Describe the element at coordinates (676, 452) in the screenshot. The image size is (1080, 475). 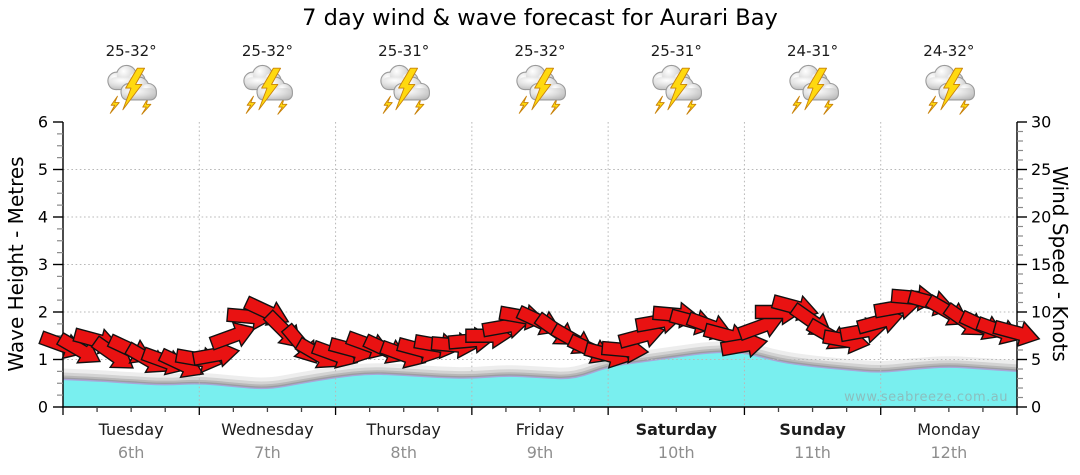
I see `day-date-label: 10th` at that location.